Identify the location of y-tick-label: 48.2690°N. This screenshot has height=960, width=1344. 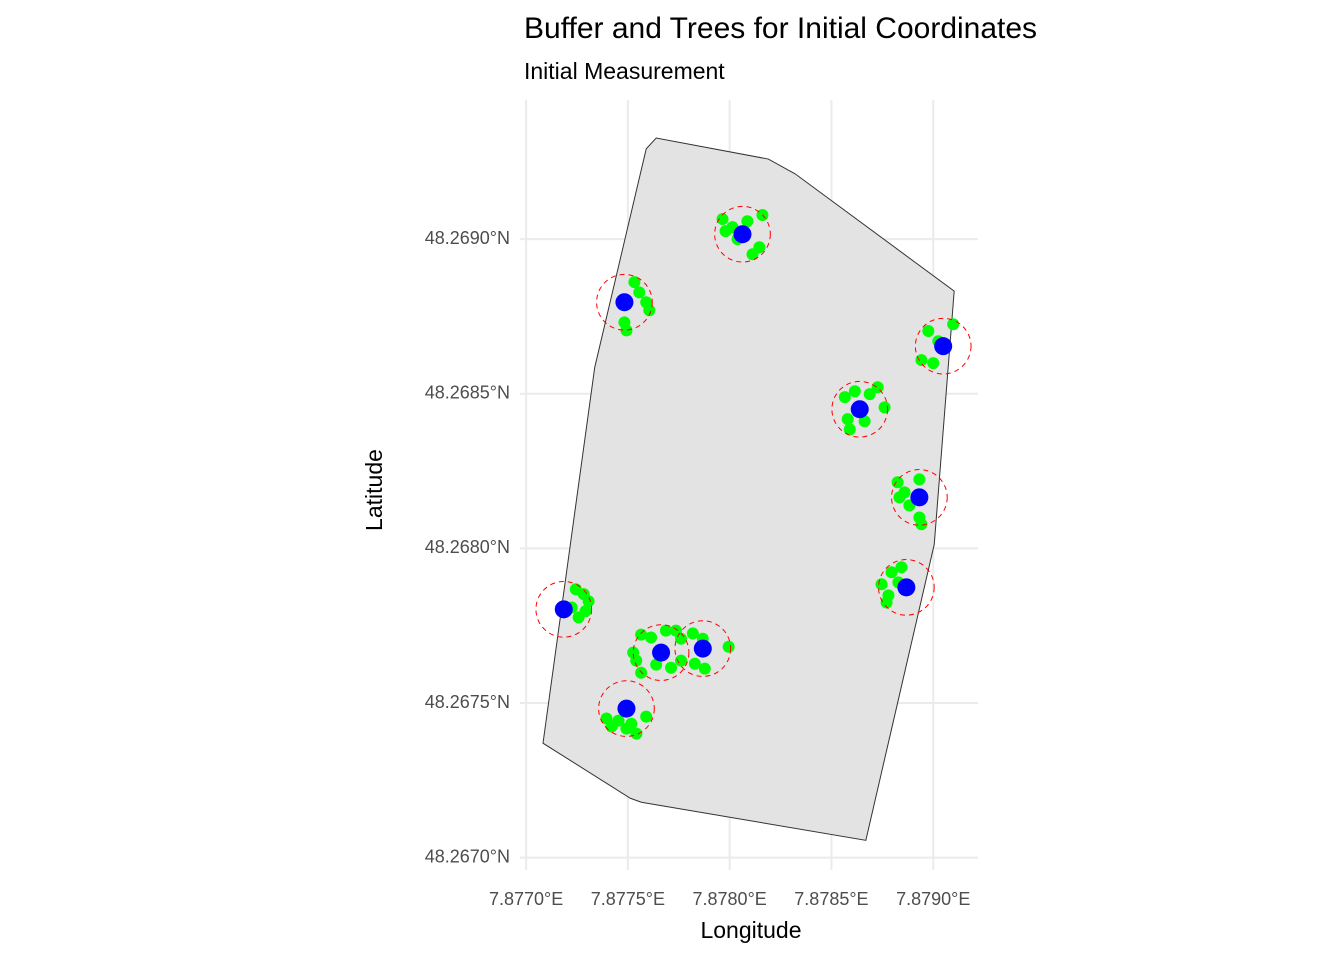
(467, 238).